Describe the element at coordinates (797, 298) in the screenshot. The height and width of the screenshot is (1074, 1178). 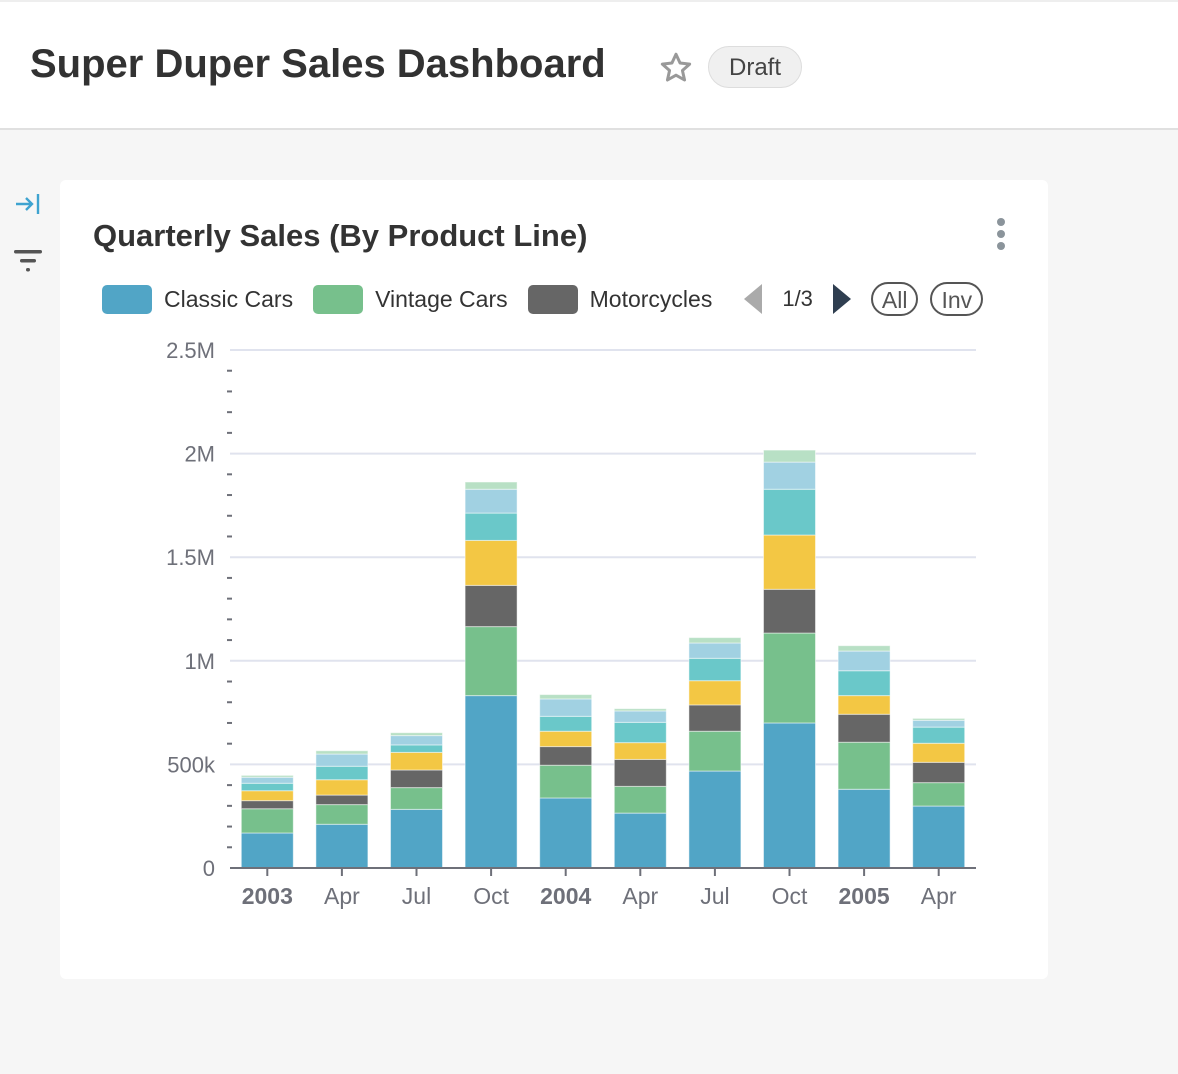
I see `legend-page-indicator: 1/3` at that location.